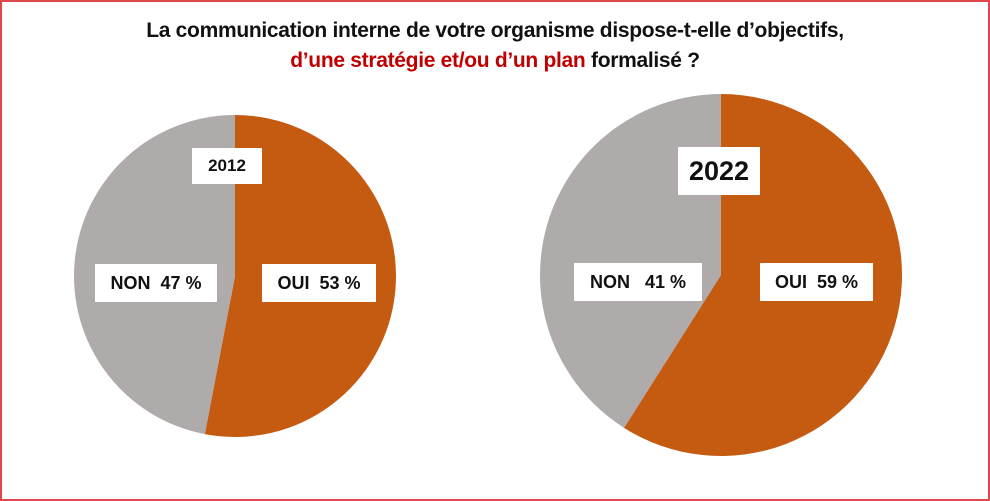 This screenshot has height=501, width=990. I want to click on pie-2012-oui-label: OUI 53 %, so click(319, 283).